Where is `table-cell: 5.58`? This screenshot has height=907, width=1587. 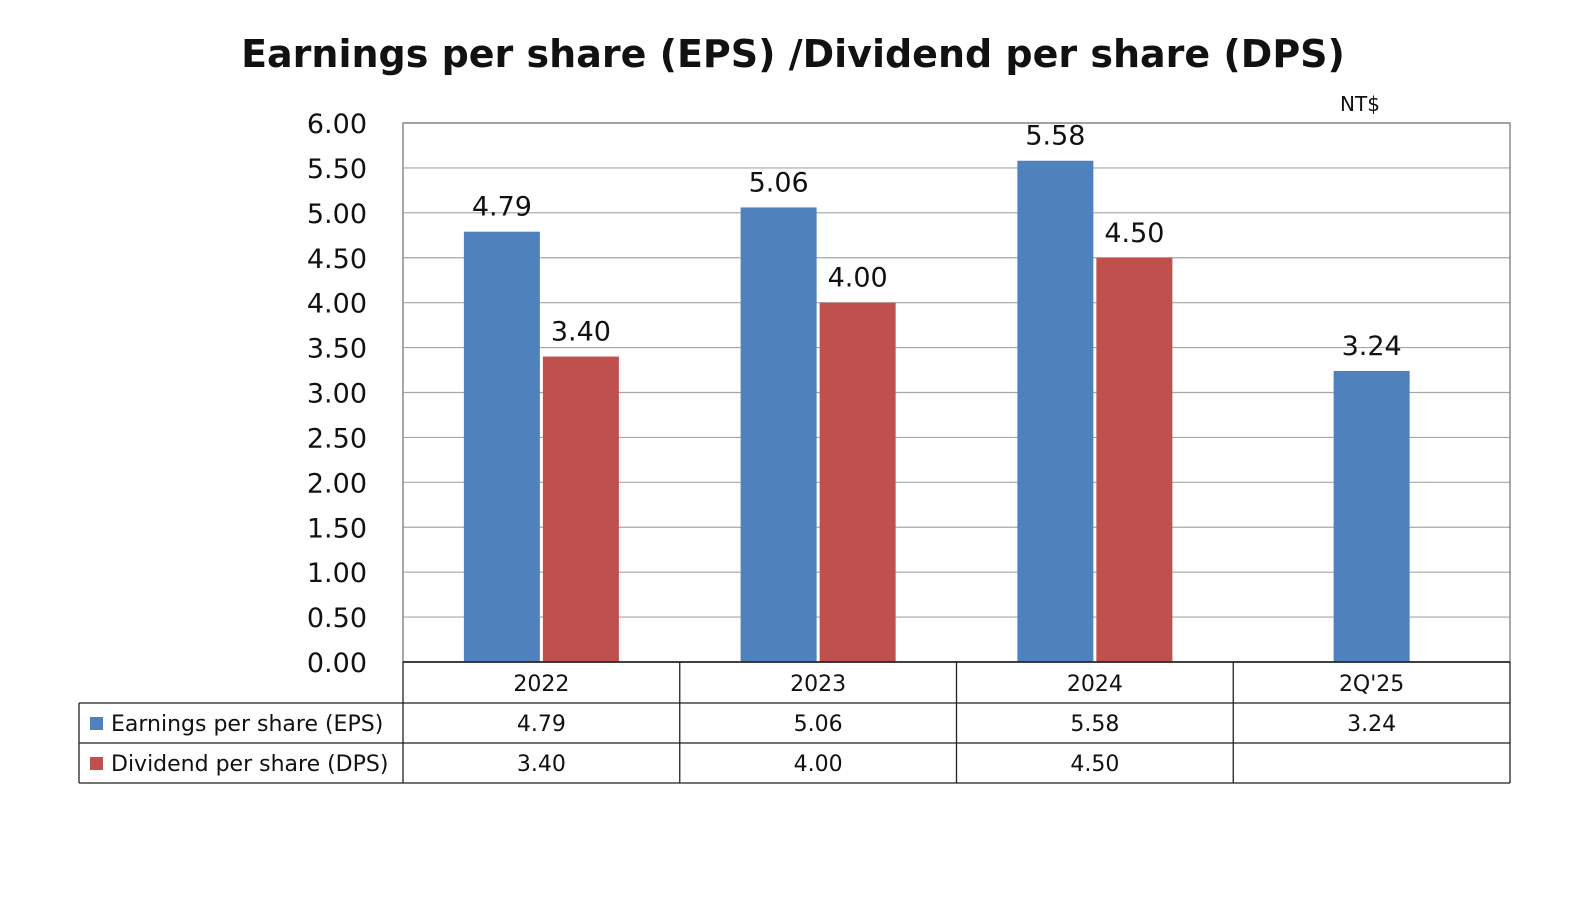
table-cell: 5.58 is located at coordinates (1094, 724).